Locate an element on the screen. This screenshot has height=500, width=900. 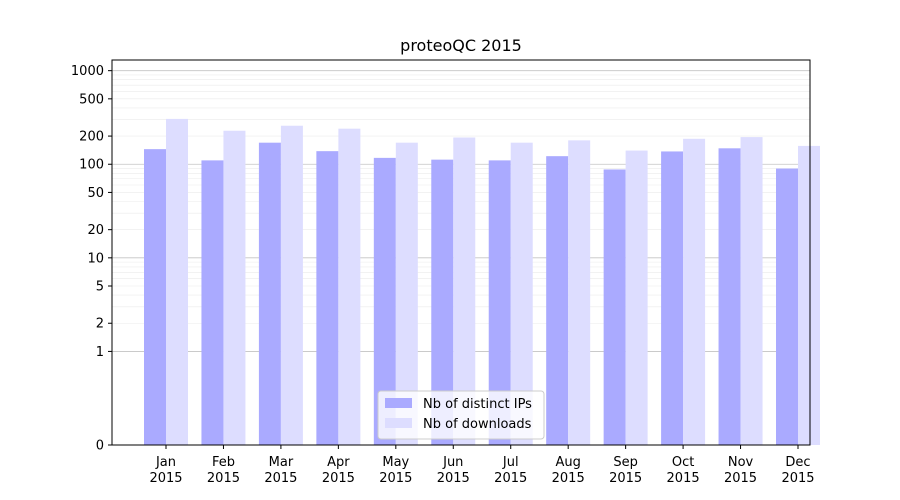
y-tick-label: 10 is located at coordinates (95, 258).